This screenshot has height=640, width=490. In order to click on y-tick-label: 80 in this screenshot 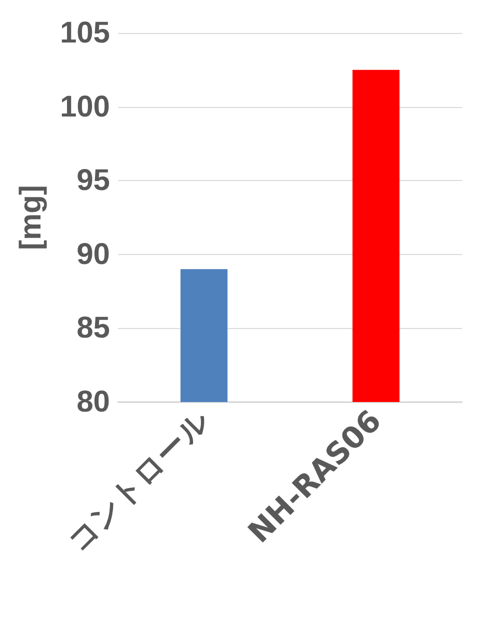, I will do `click(93, 402)`.